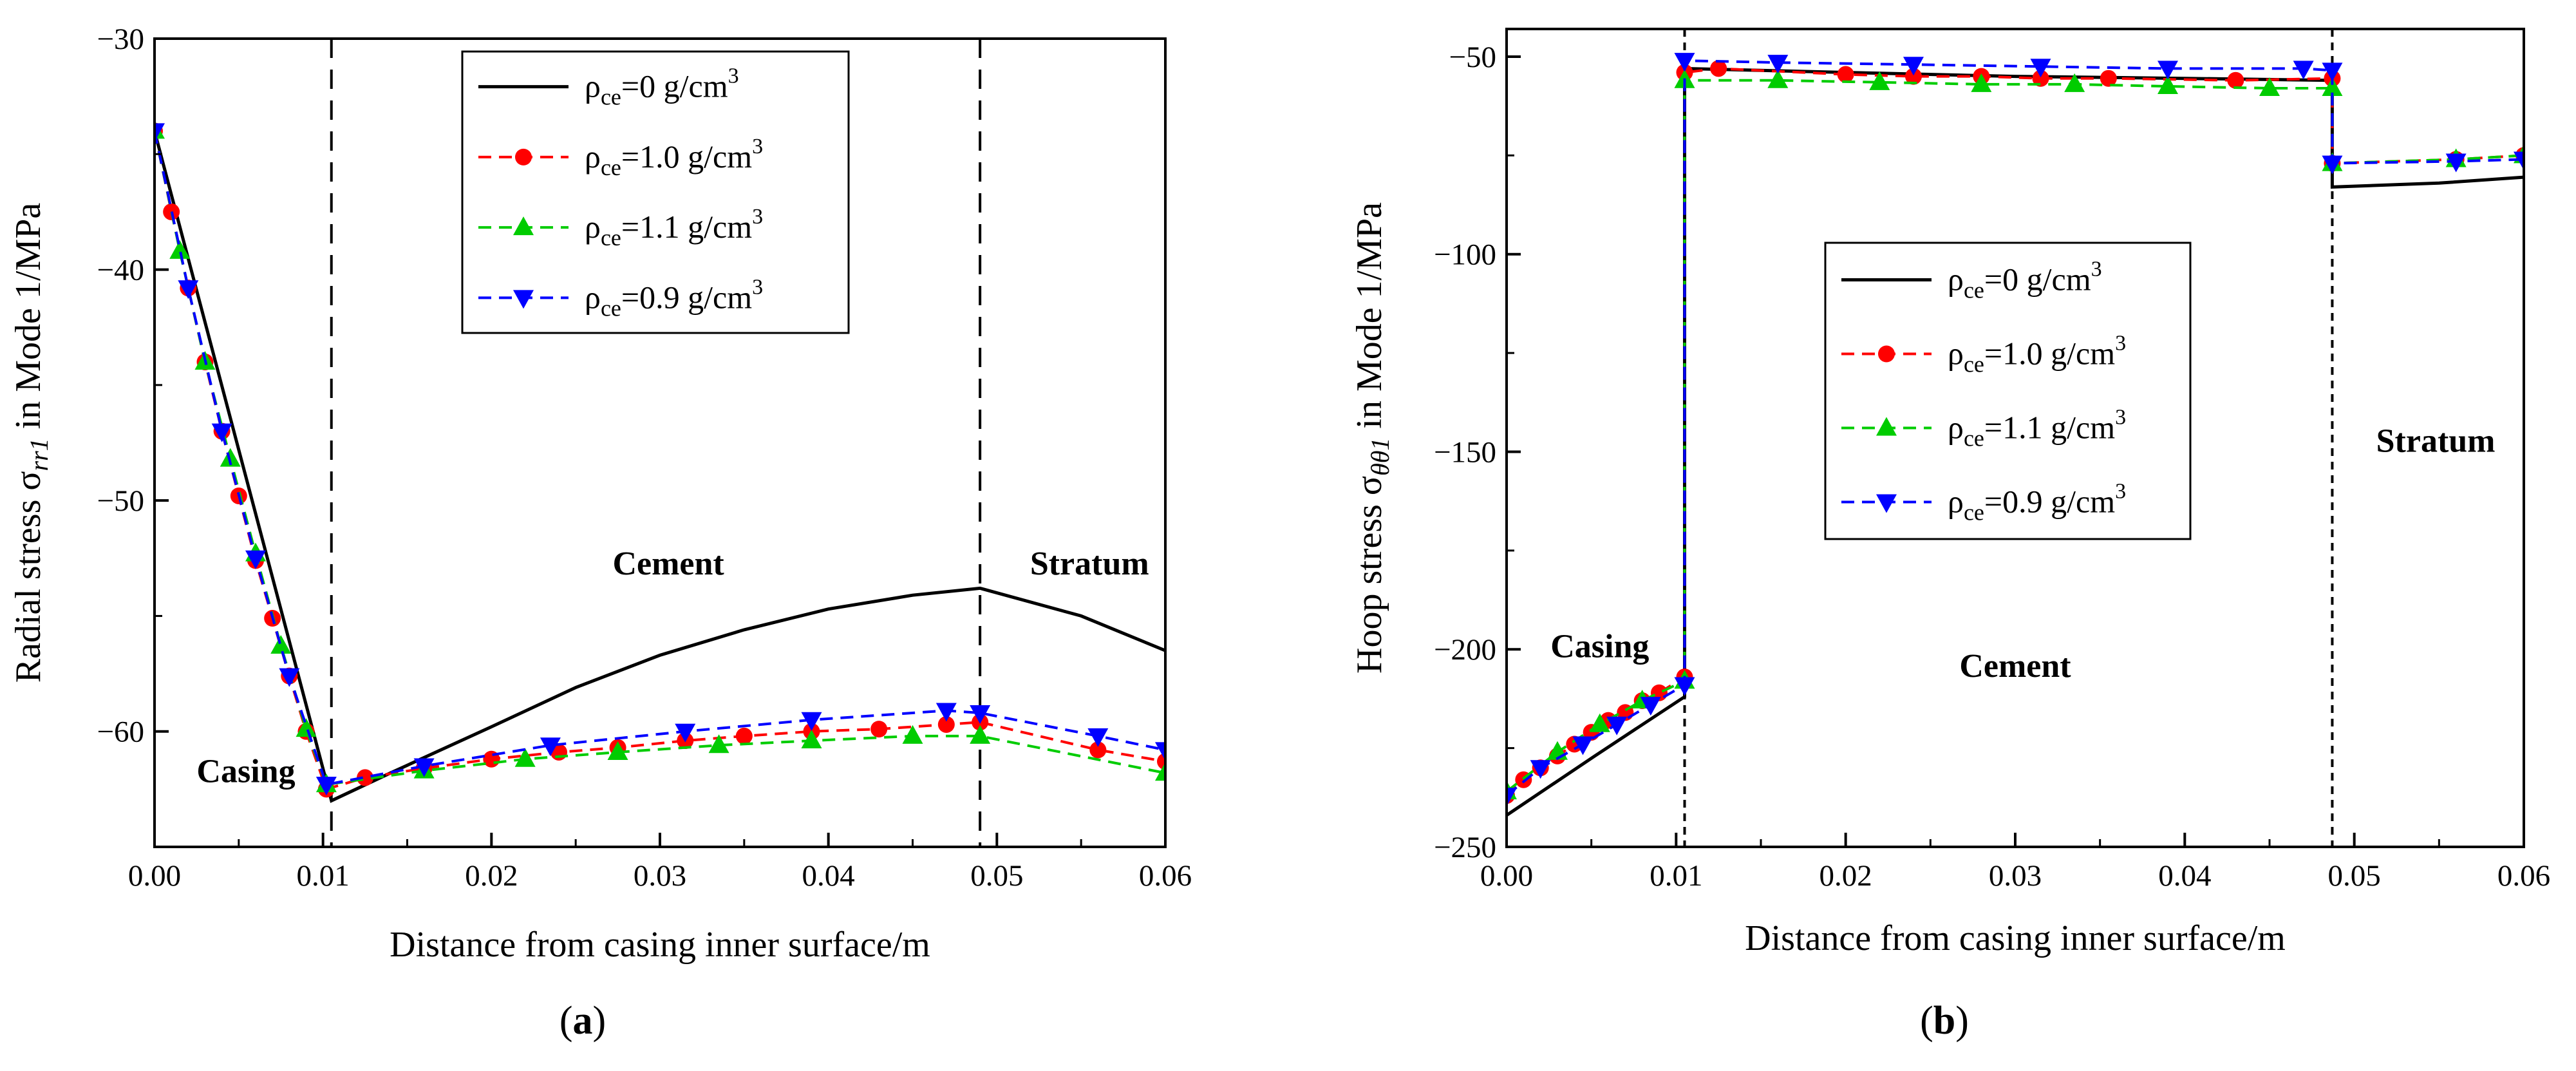 This screenshot has width=2576, height=1071. I want to click on y-axis-label-prefix: Hoop stress σ, so click(1369, 575).